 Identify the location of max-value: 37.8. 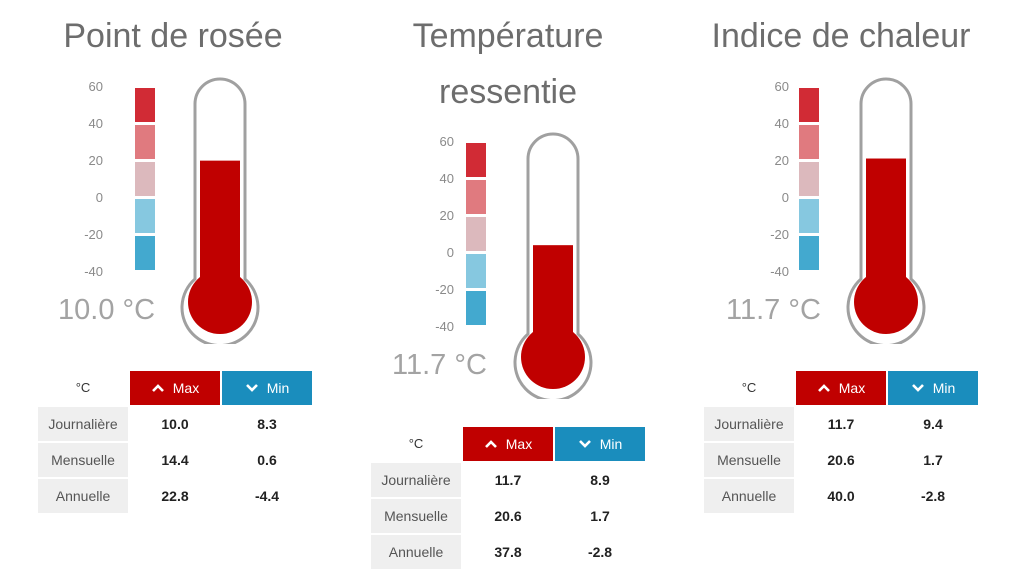
(508, 552).